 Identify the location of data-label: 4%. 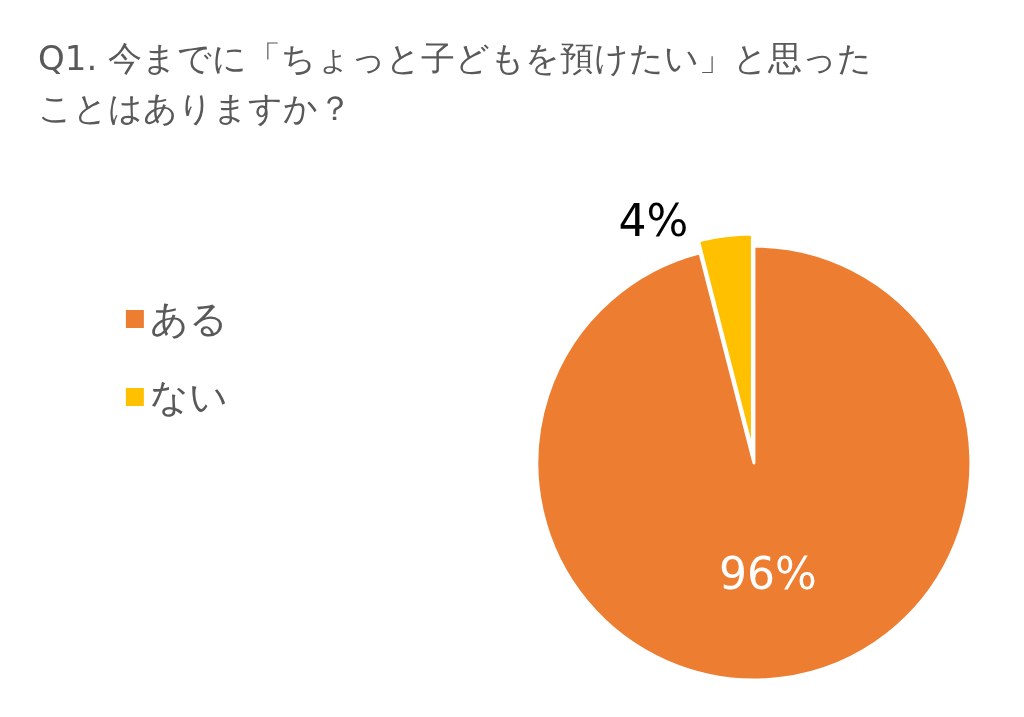
(653, 221).